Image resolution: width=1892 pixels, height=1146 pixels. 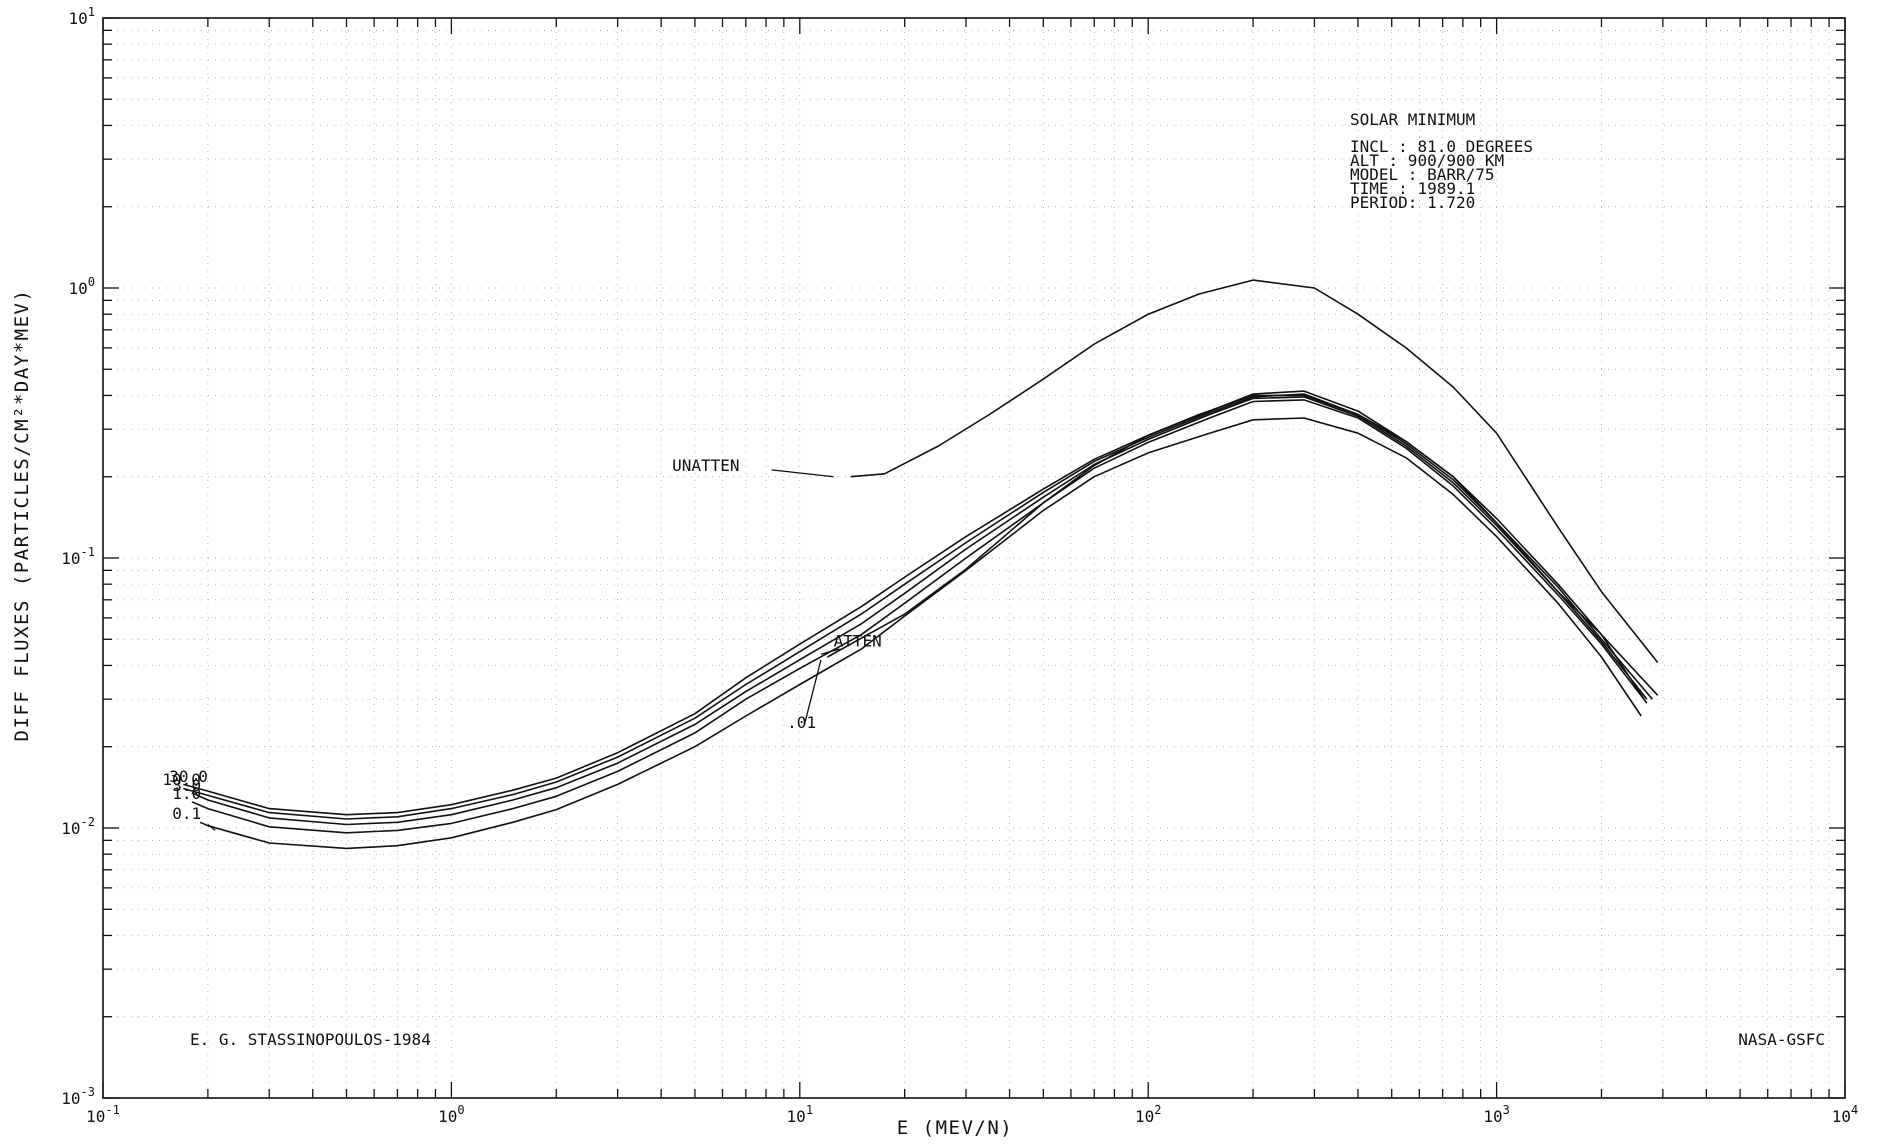 I want to click on info-row-key: TIME, so click(x=1374, y=188).